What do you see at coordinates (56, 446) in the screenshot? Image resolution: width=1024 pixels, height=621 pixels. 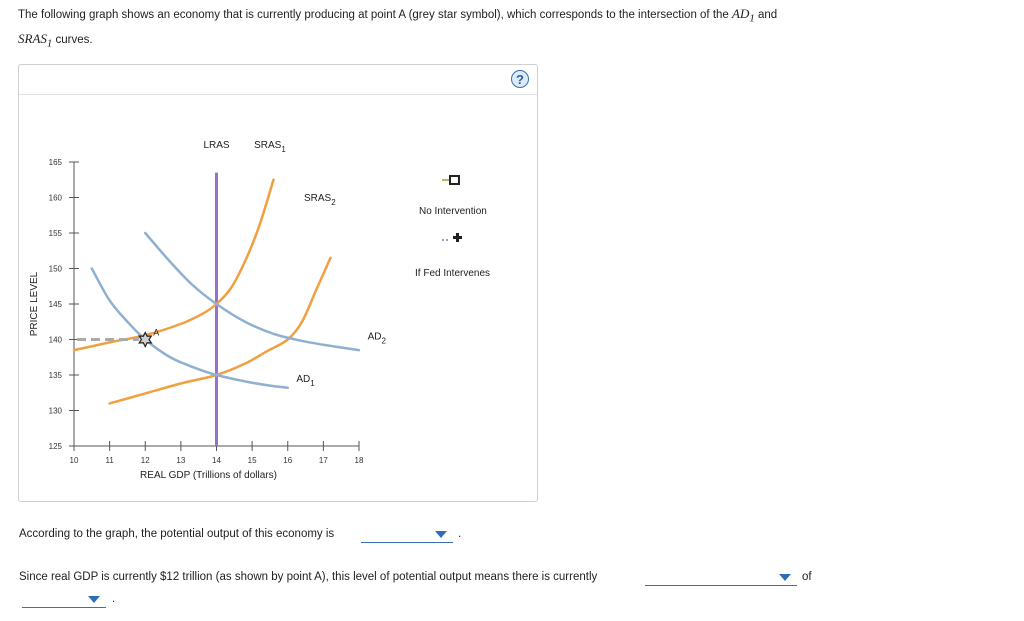 I see `y-tick-label: 125` at bounding box center [56, 446].